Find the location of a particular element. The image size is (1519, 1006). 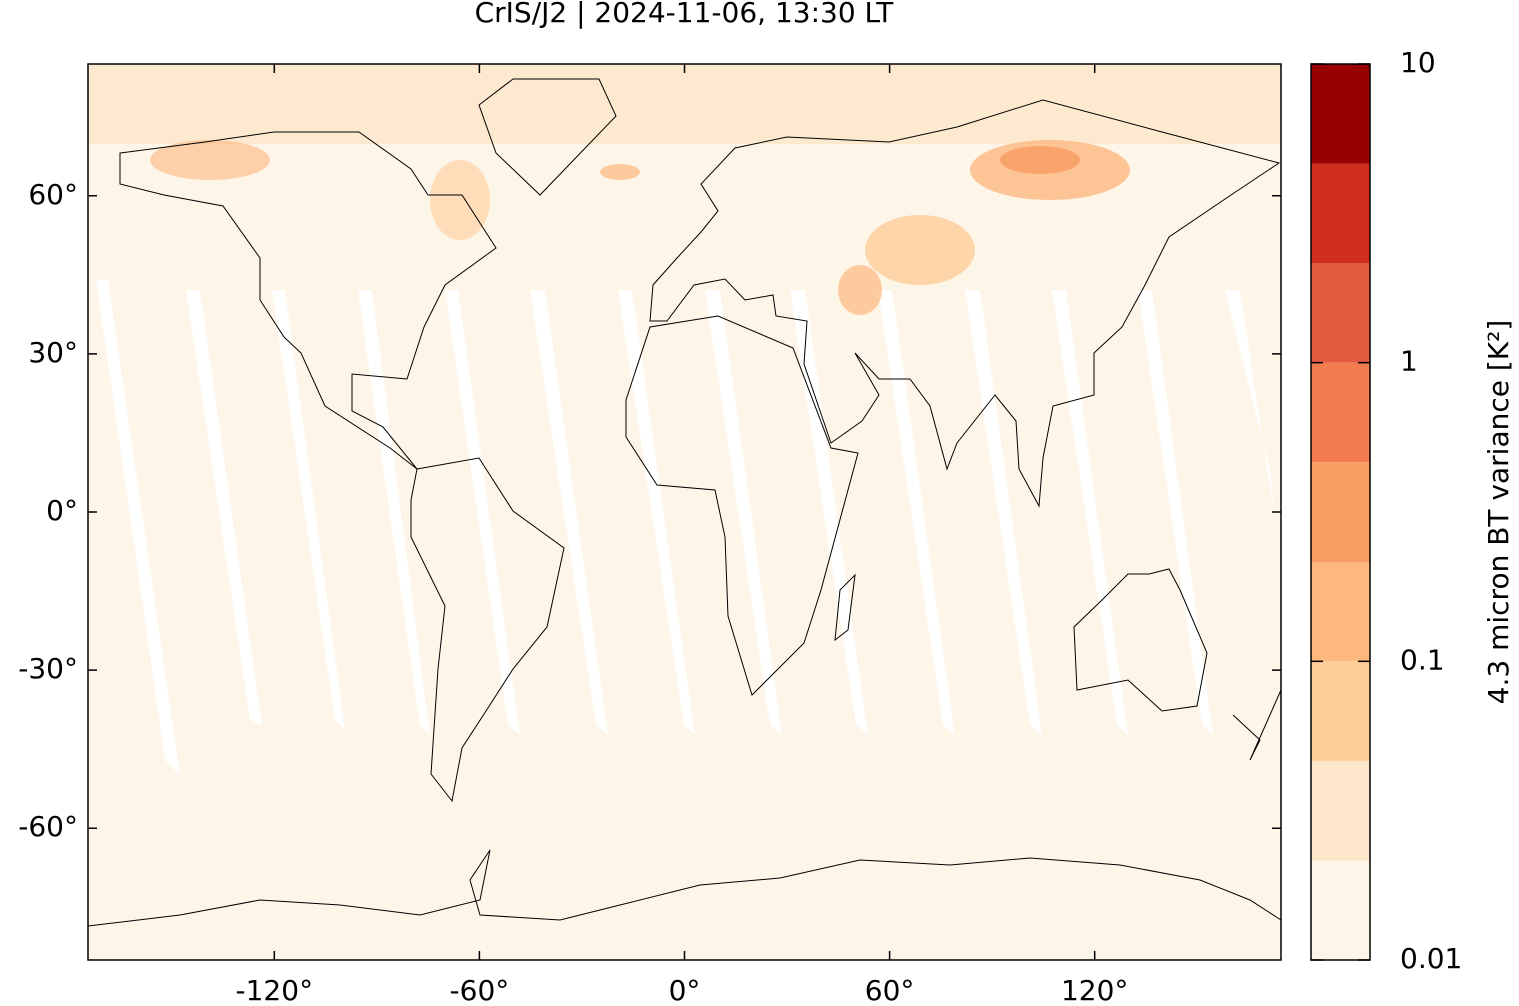

colorbar-tick-label: 1 is located at coordinates (1409, 361).